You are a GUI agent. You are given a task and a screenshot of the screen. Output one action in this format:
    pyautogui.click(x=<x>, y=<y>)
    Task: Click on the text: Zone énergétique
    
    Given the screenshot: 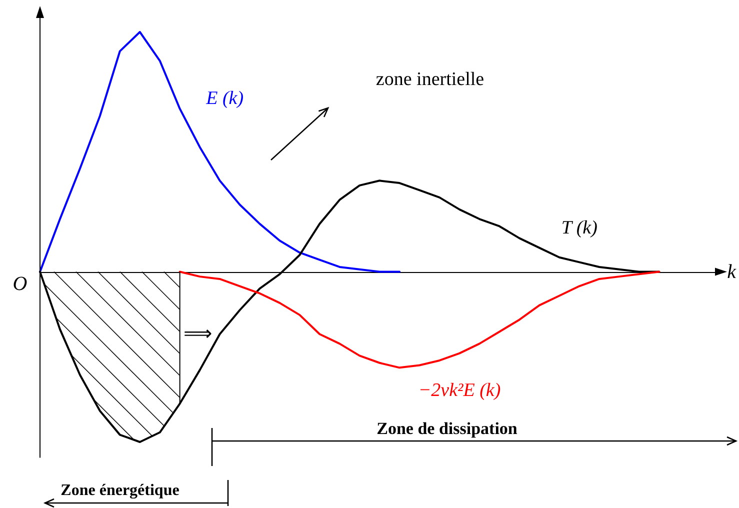 What is the action you would take?
    pyautogui.click(x=120, y=490)
    